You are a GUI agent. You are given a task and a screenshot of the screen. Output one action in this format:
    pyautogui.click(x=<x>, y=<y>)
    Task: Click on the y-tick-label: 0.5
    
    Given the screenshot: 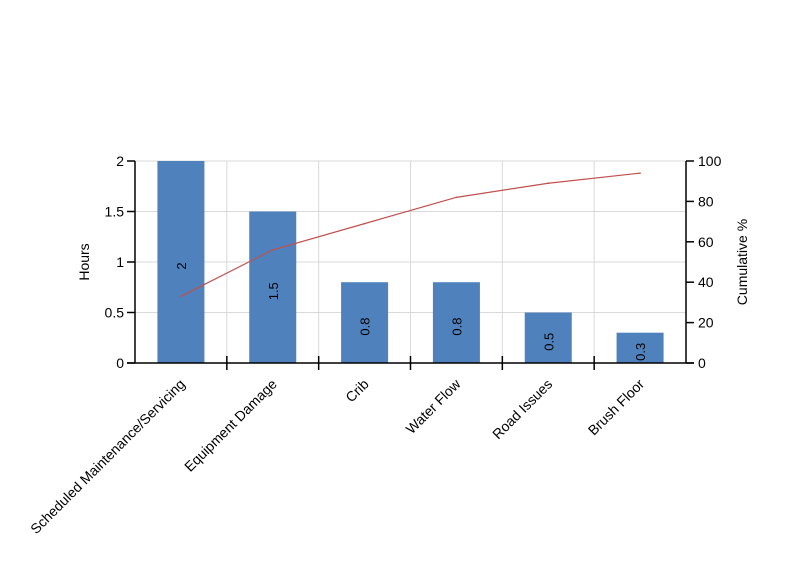 What is the action you would take?
    pyautogui.click(x=115, y=313)
    